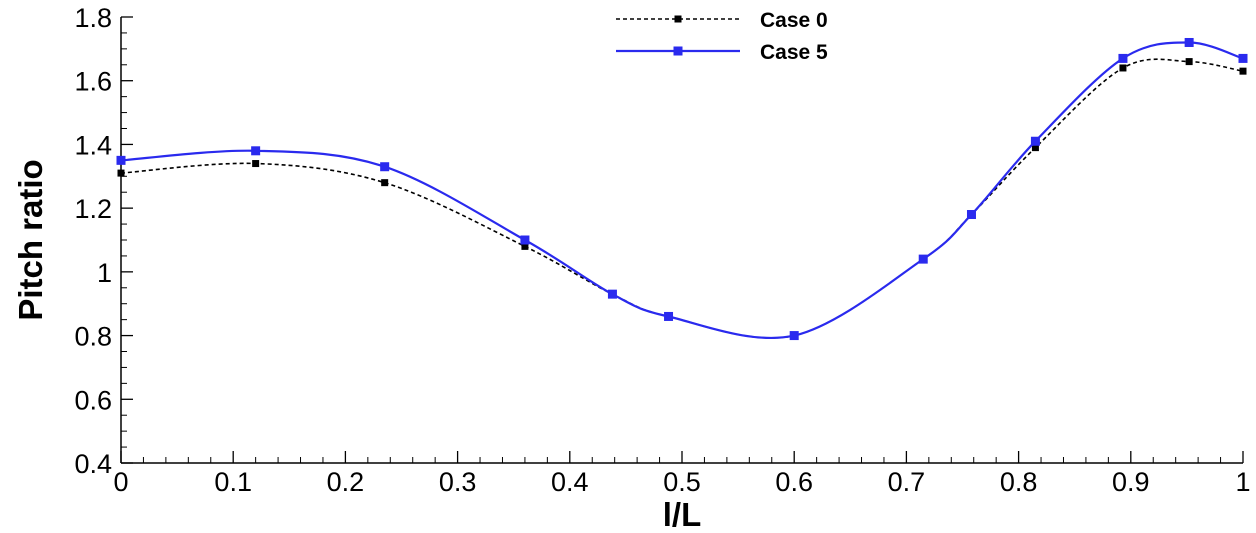 Image resolution: width=1256 pixels, height=533 pixels. Describe the element at coordinates (346, 482) in the screenshot. I see `x-tick-label: 0.2` at that location.